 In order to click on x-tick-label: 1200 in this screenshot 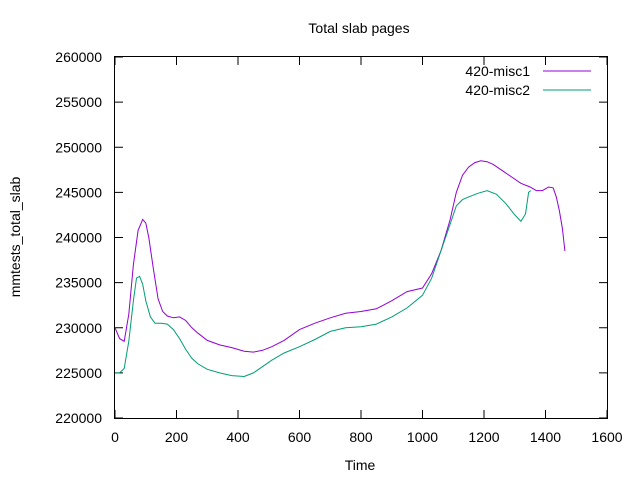, I will do `click(483, 437)`.